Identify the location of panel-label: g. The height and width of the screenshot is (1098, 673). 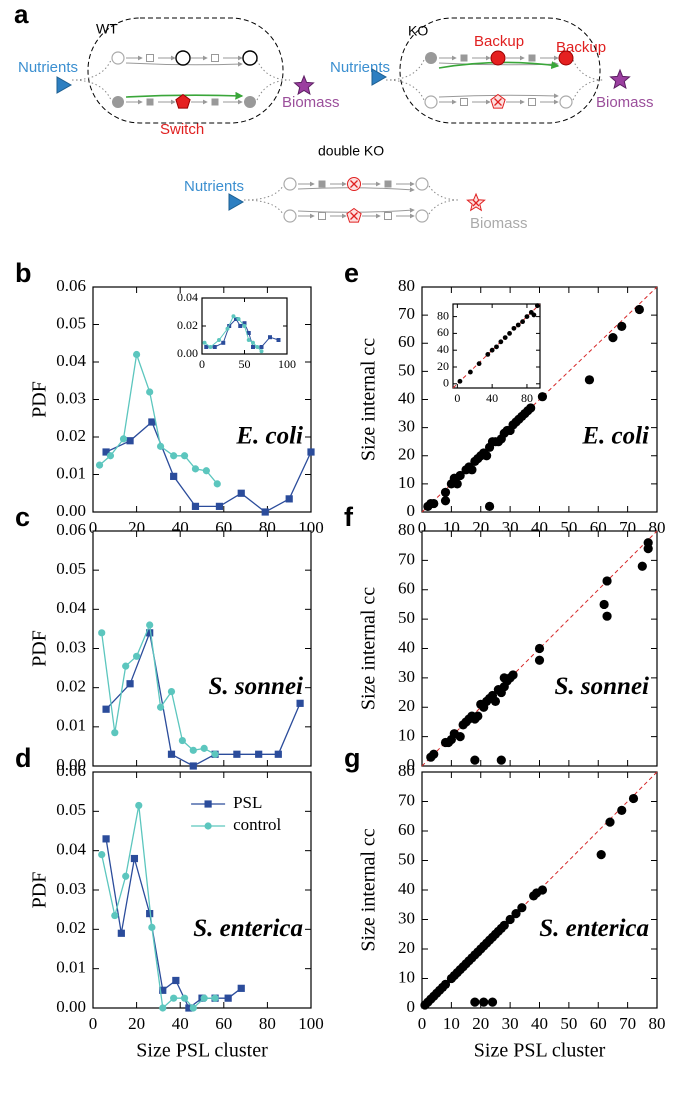
(352, 758).